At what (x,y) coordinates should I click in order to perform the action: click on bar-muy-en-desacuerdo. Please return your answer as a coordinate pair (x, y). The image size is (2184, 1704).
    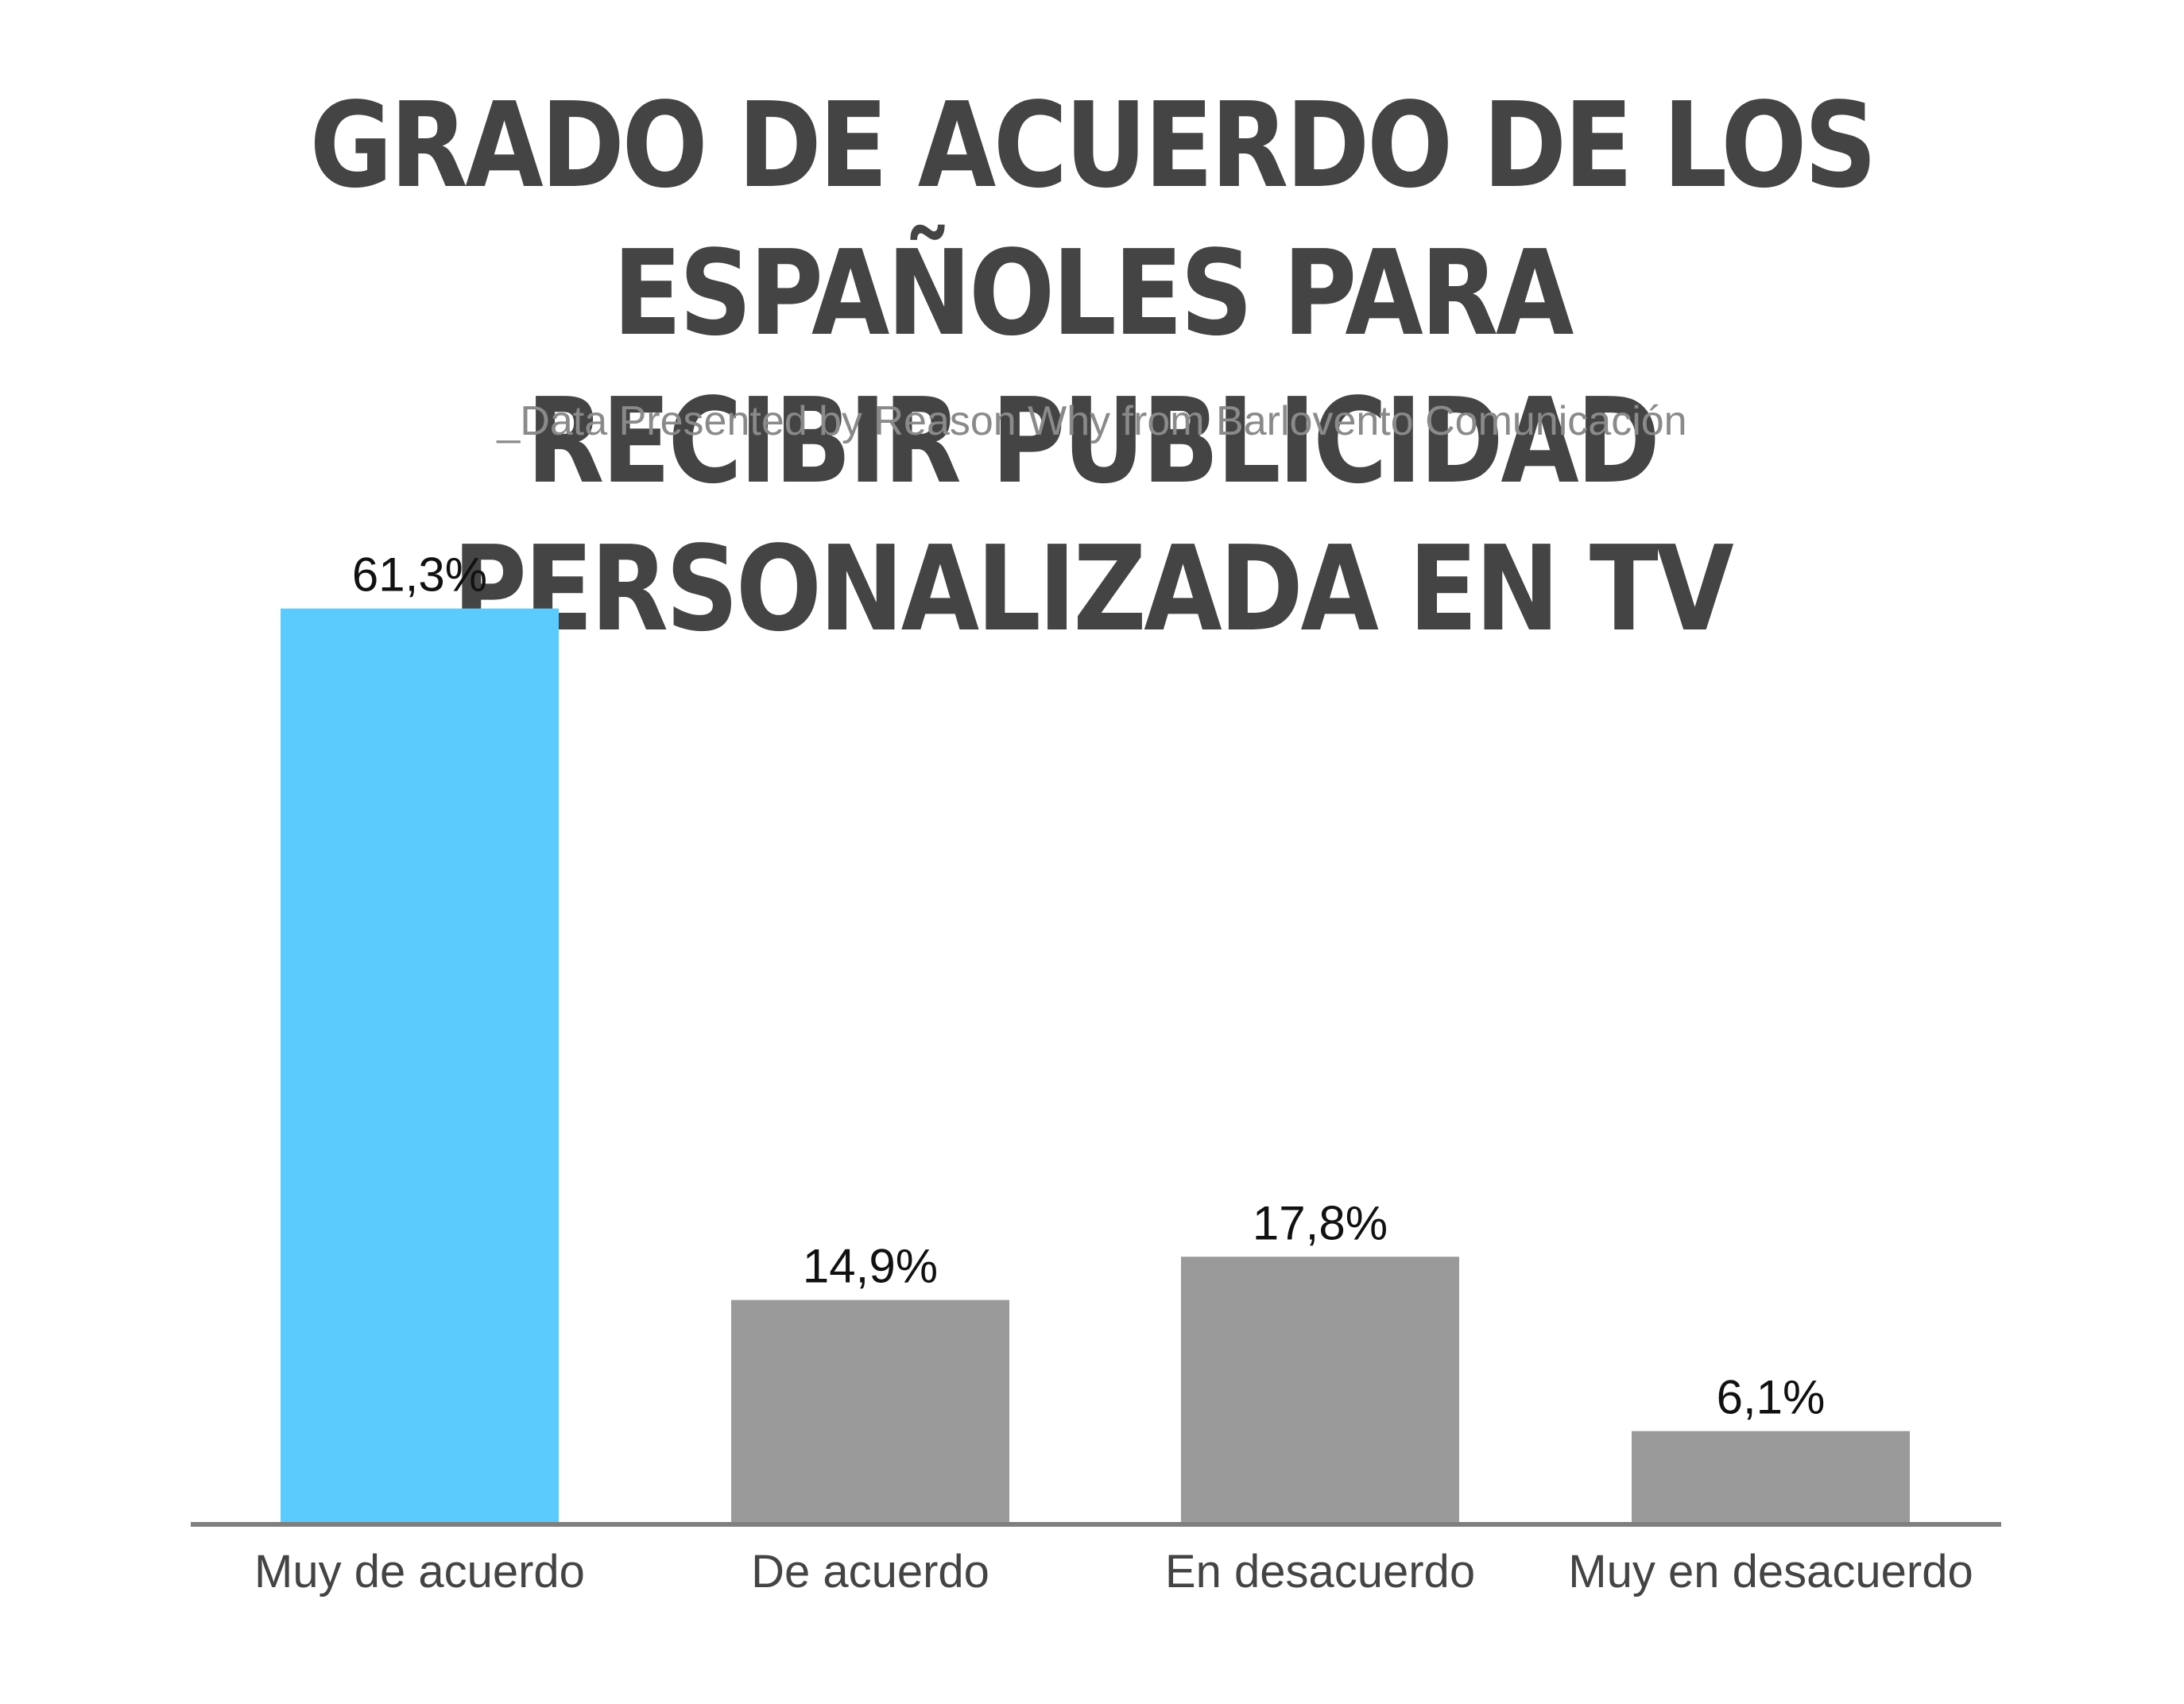
    Looking at the image, I should click on (1771, 1476).